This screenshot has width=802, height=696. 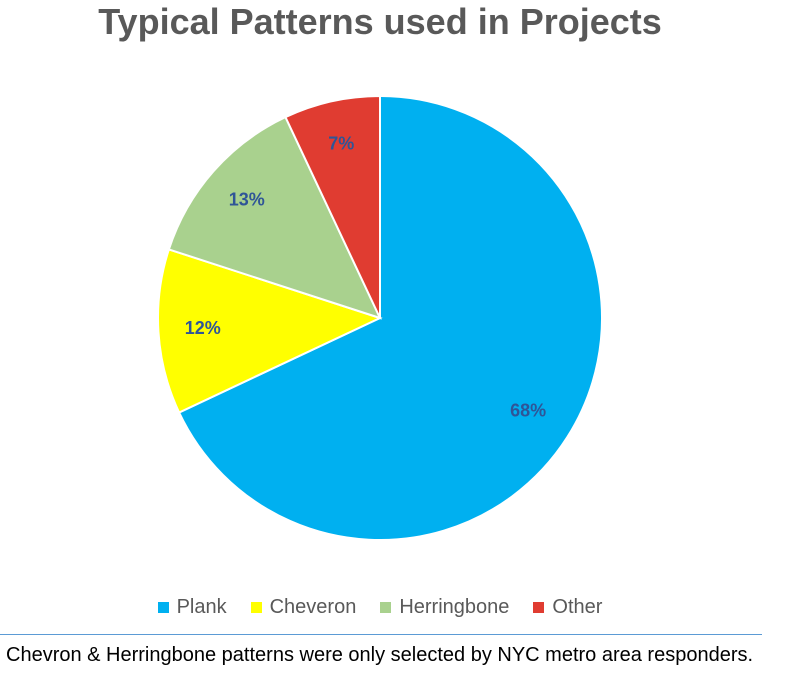 What do you see at coordinates (381, 634) in the screenshot?
I see `footnote-divider` at bounding box center [381, 634].